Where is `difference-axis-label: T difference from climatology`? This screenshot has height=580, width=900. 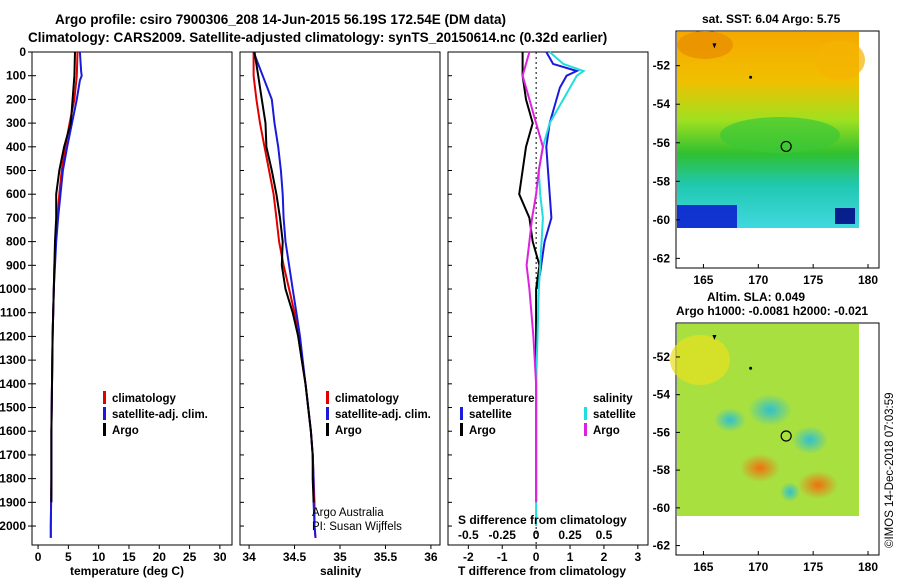 difference-axis-label: T difference from climatology is located at coordinates (542, 571).